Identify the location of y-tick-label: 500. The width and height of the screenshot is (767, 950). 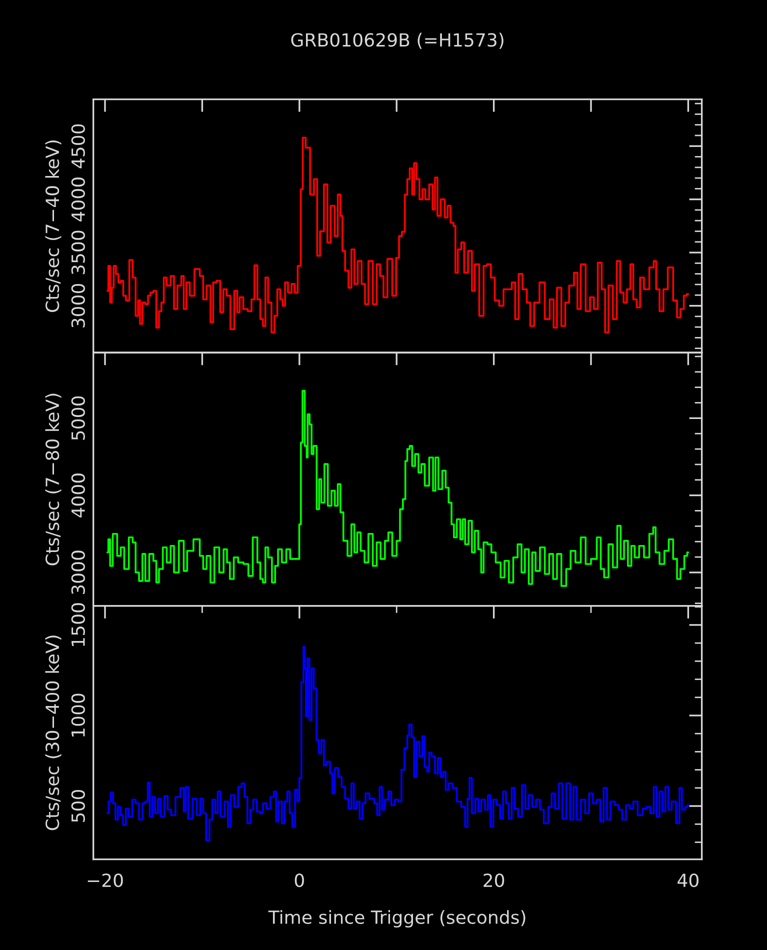
(78, 806).